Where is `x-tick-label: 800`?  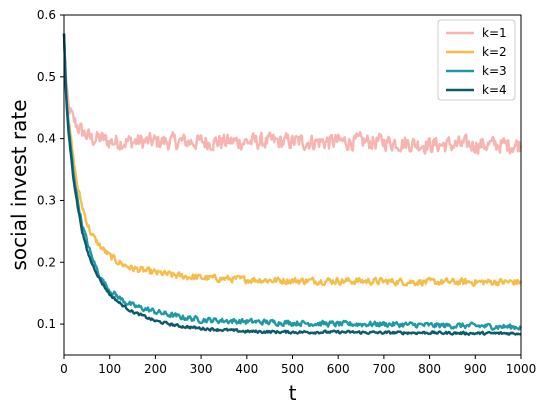
x-tick-label: 800 is located at coordinates (429, 369).